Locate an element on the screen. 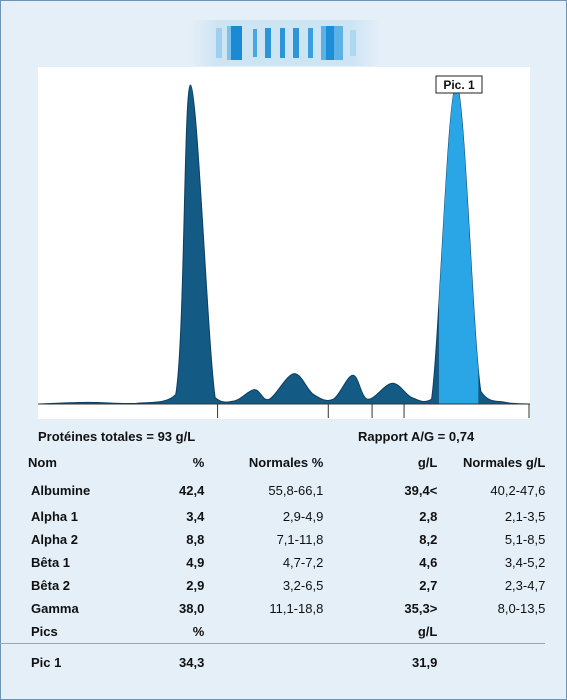 The height and width of the screenshot is (700, 567). fraction-normal-pct: 7,1-11,8 is located at coordinates (300, 539).